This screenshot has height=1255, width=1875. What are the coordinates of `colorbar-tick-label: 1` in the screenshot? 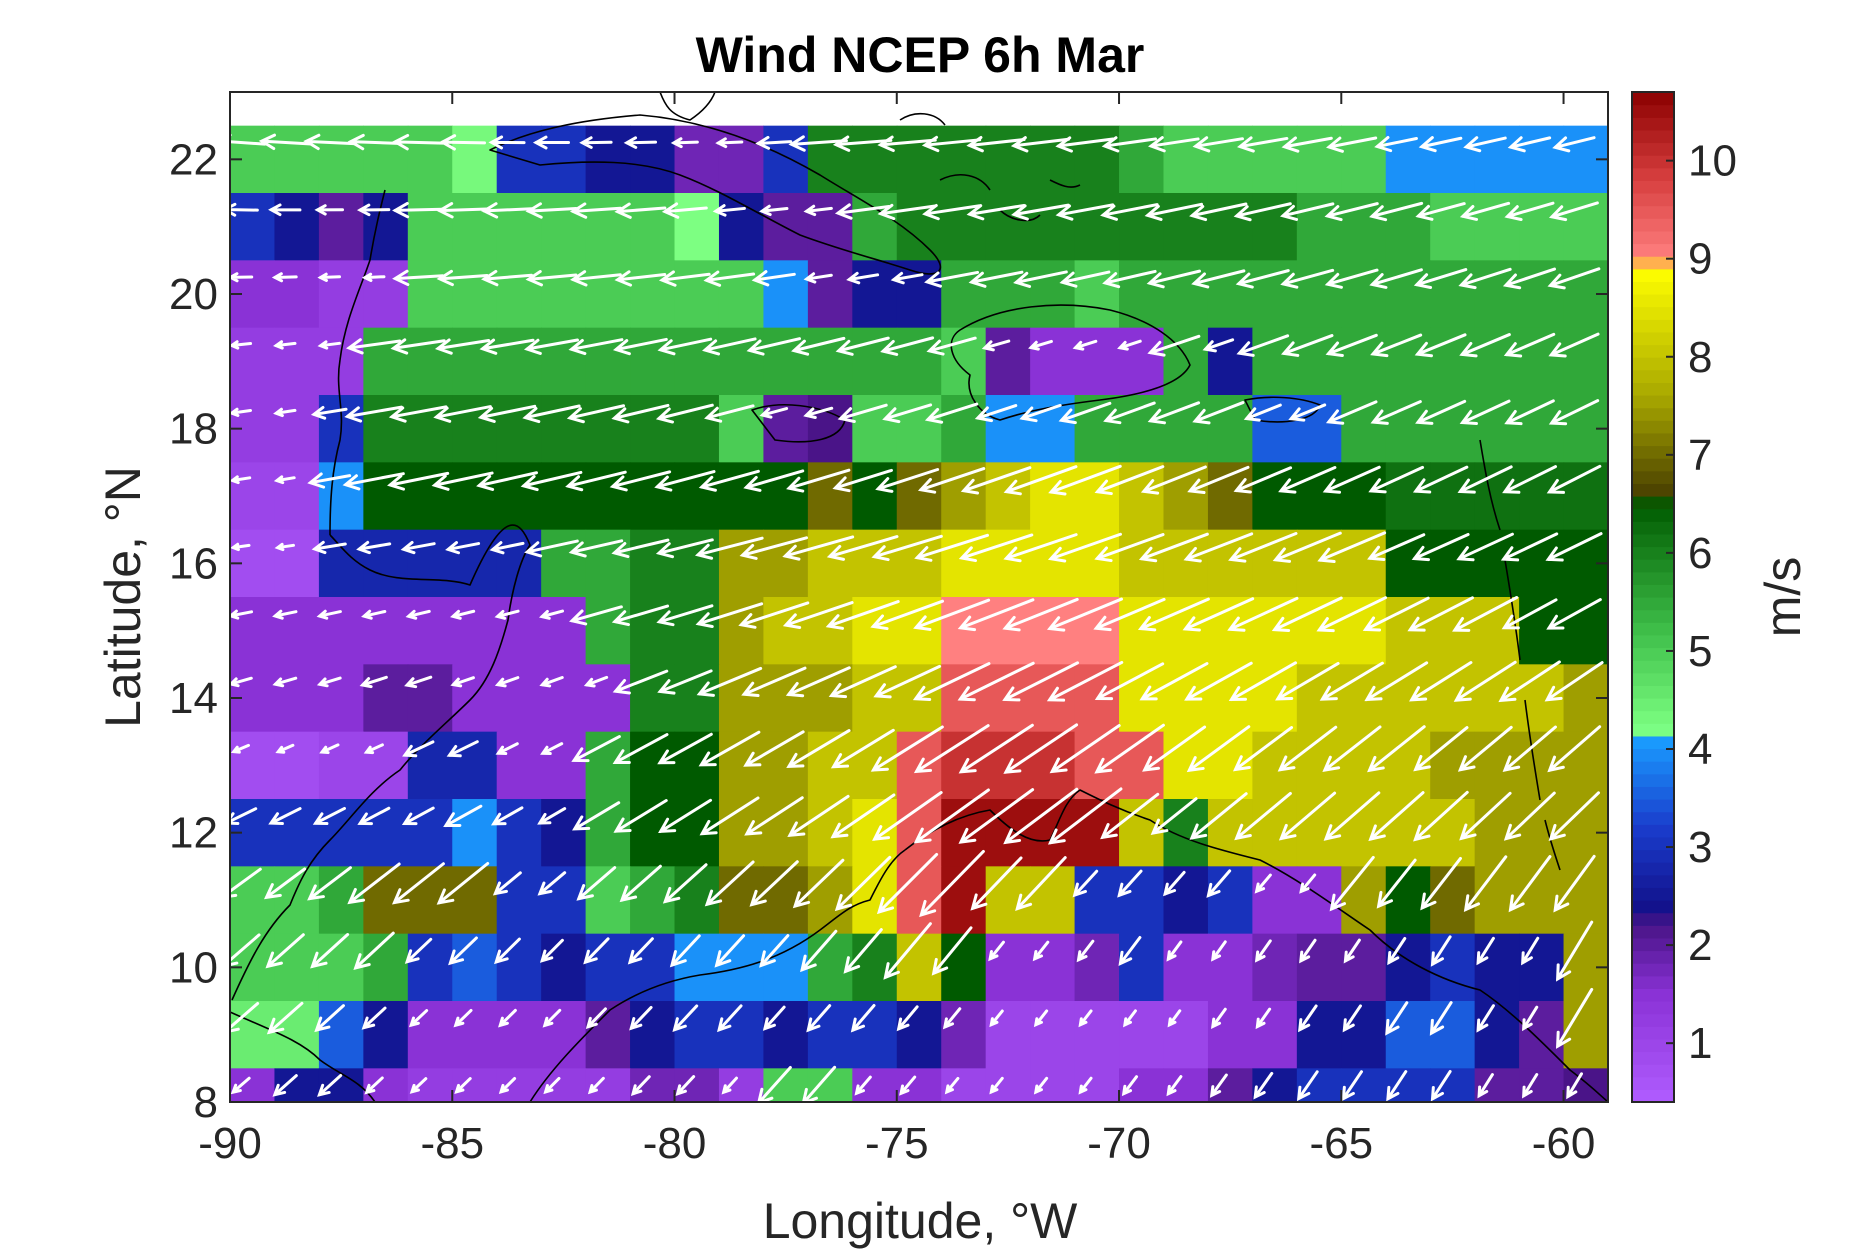 It's located at (1700, 1043).